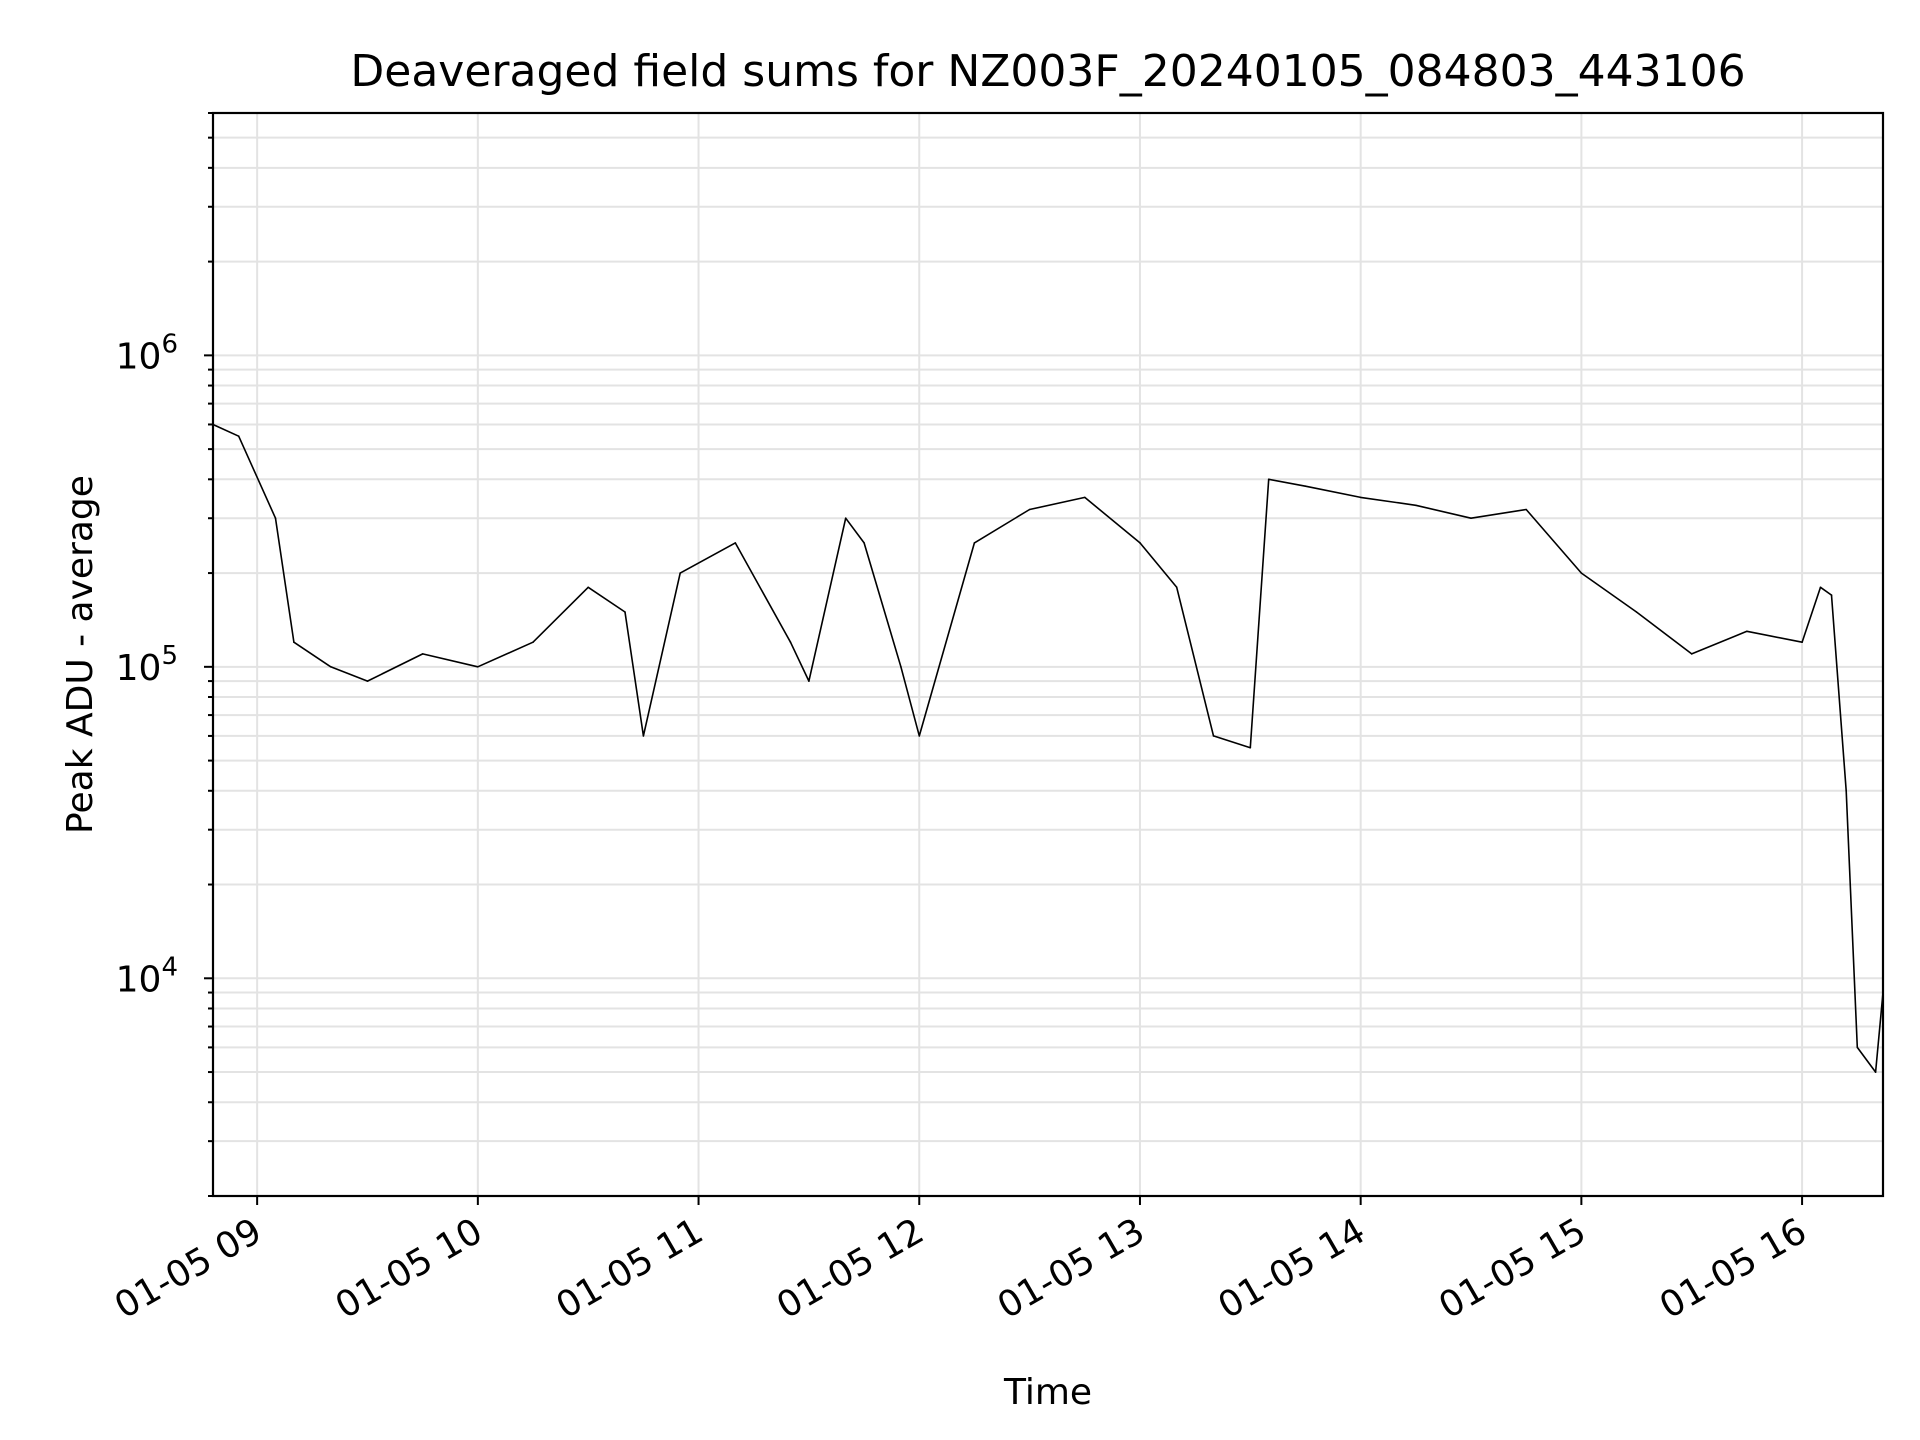  Describe the element at coordinates (80, 654) in the screenshot. I see `y-axis-label: Peak ADU - average` at that location.